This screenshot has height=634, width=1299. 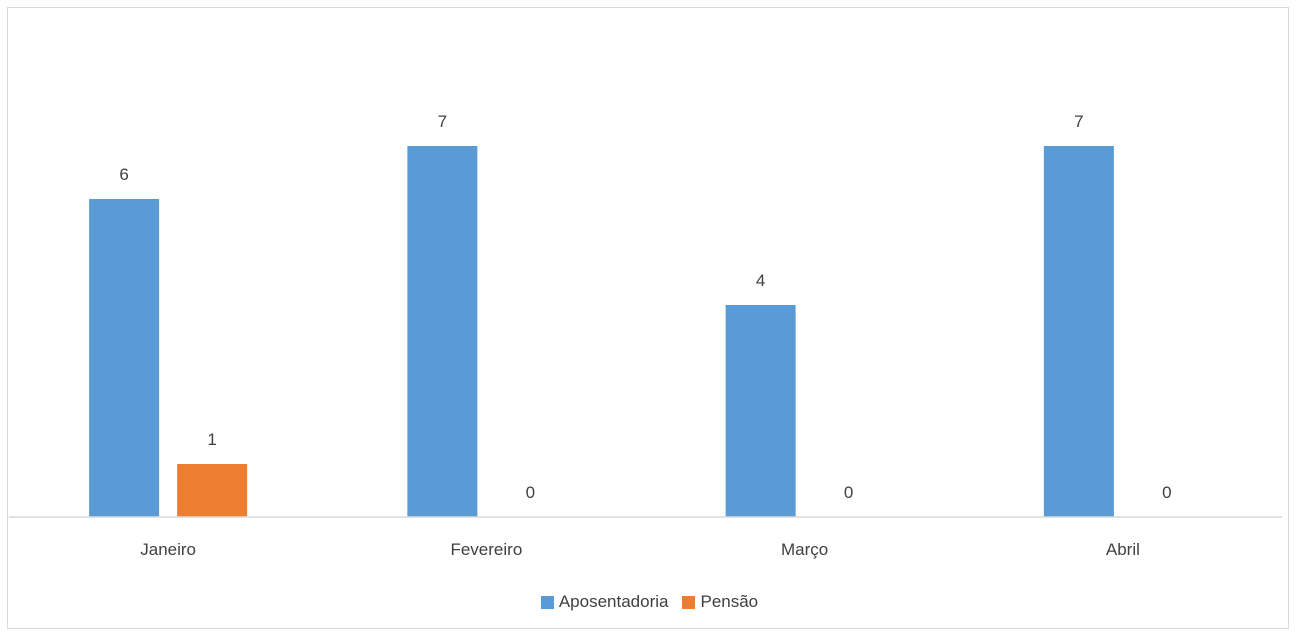 I want to click on legend-swatch-pensao, so click(x=689, y=602).